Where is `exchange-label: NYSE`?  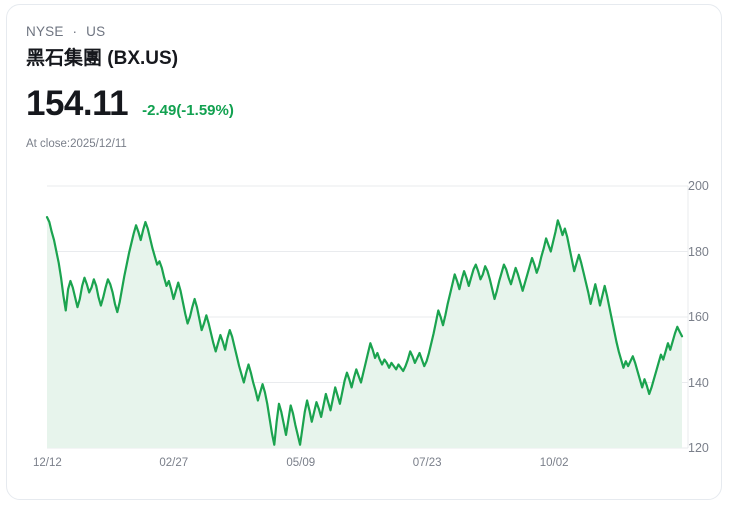 exchange-label: NYSE is located at coordinates (45, 31).